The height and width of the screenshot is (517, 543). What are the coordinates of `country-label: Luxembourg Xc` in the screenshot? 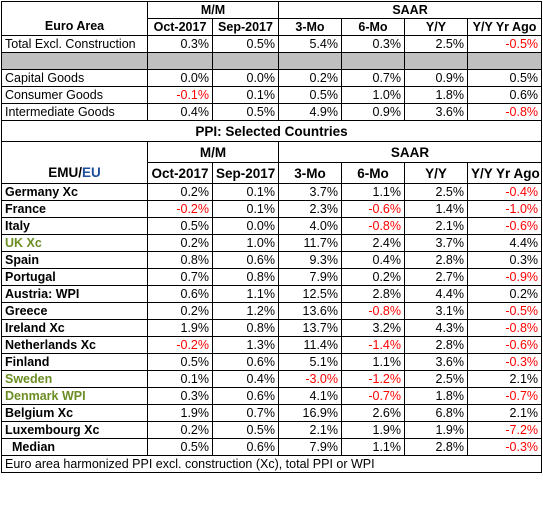 It's located at (74, 430).